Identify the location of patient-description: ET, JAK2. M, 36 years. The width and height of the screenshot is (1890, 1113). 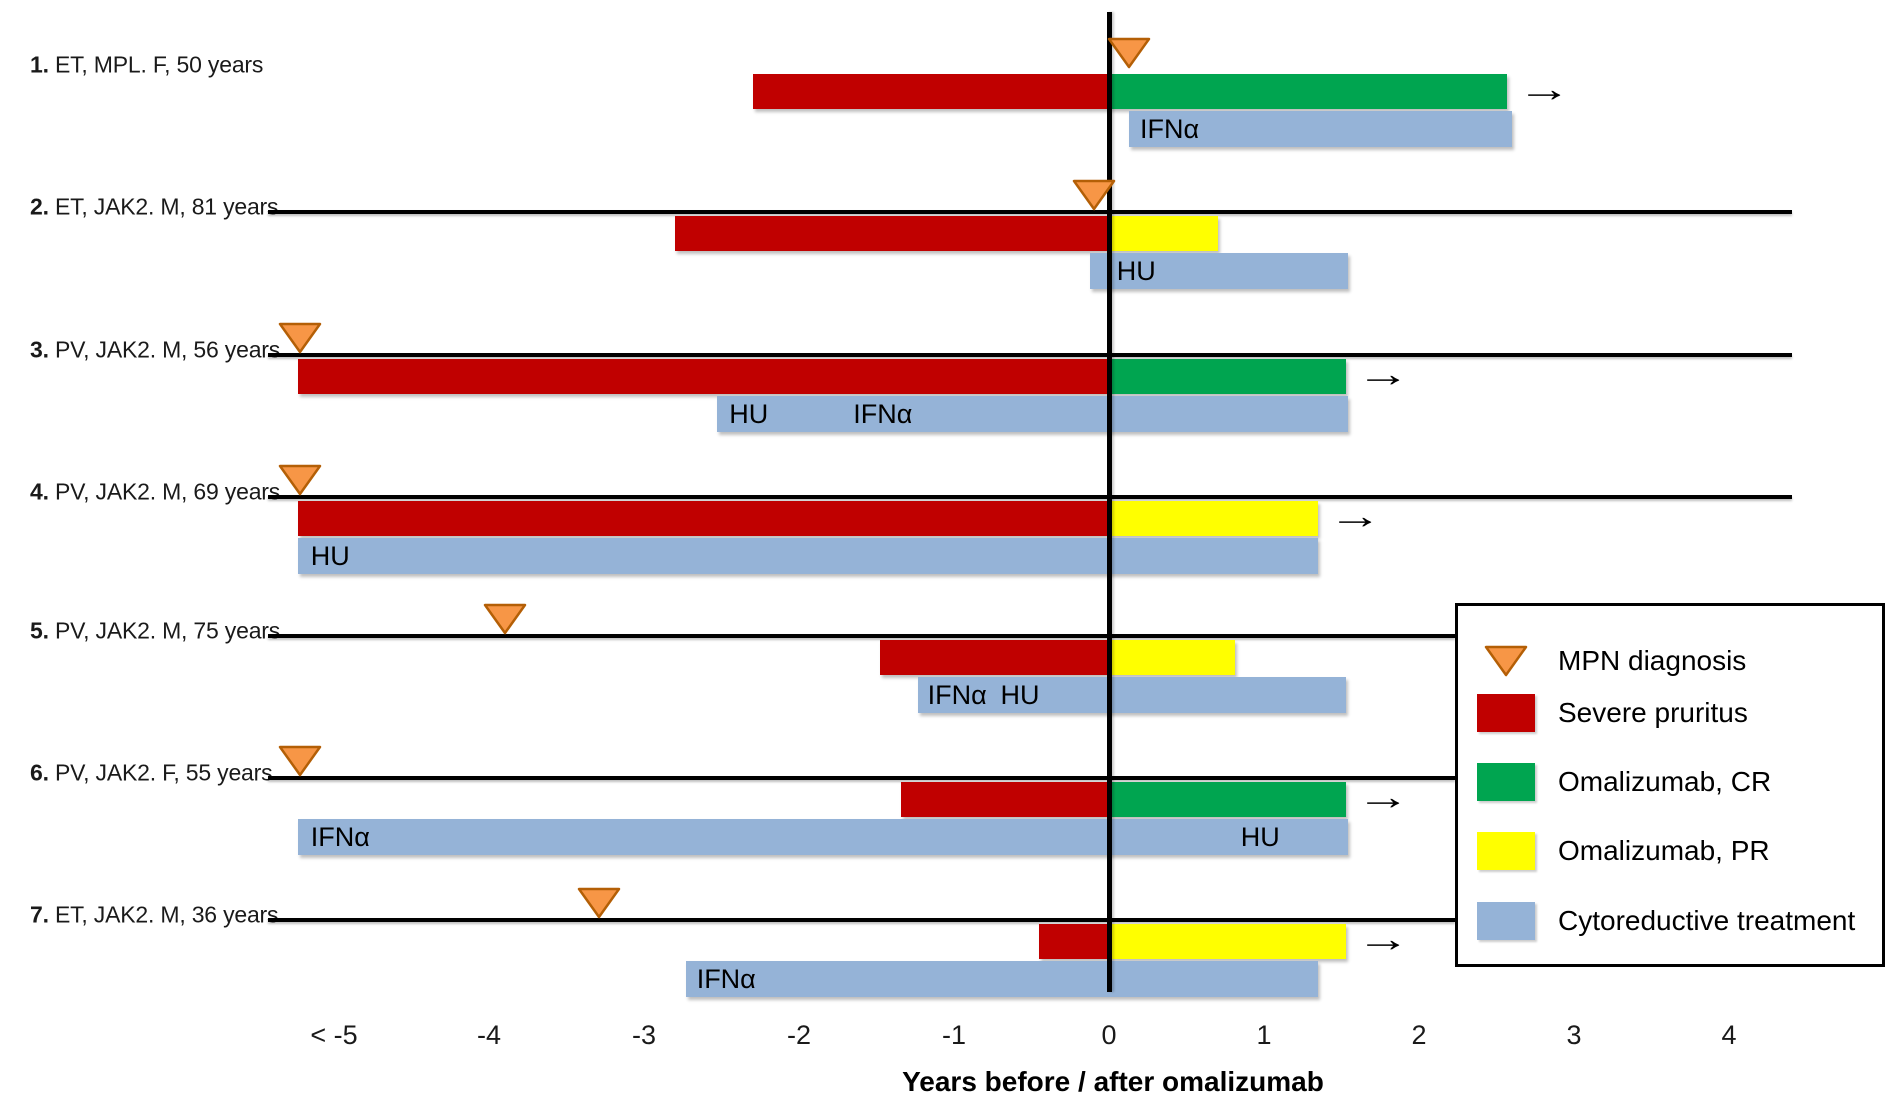
(166, 914).